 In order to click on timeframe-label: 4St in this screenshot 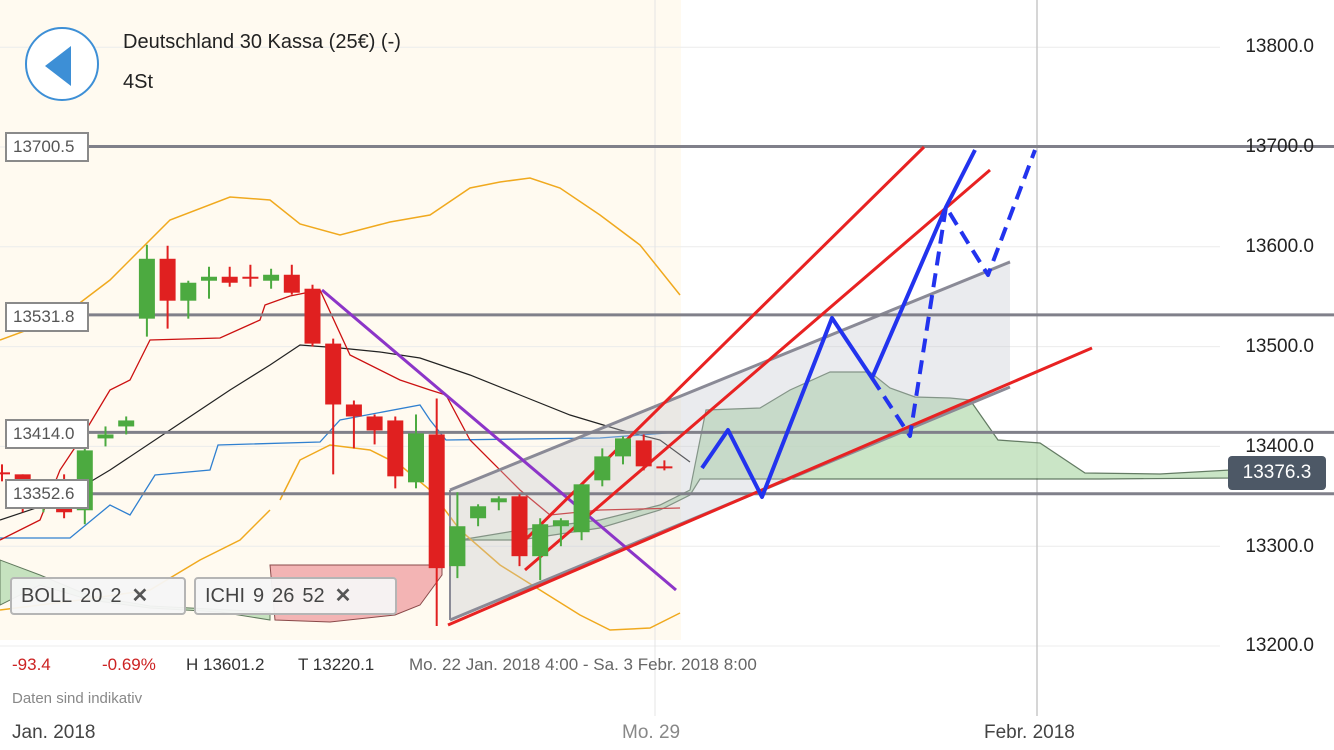, I will do `click(138, 82)`.